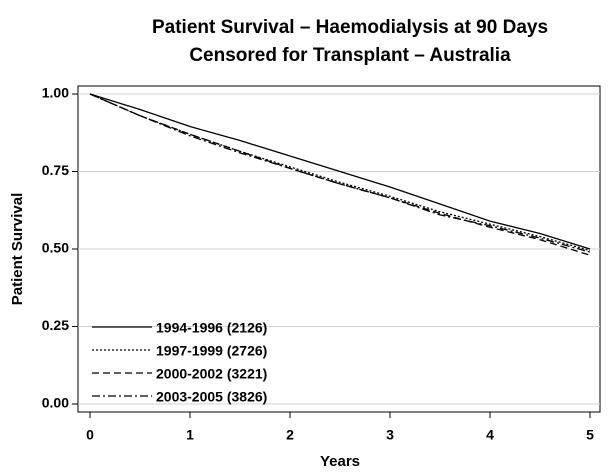 This screenshot has width=611, height=473. I want to click on y-tick-label: 0.25, so click(55, 325).